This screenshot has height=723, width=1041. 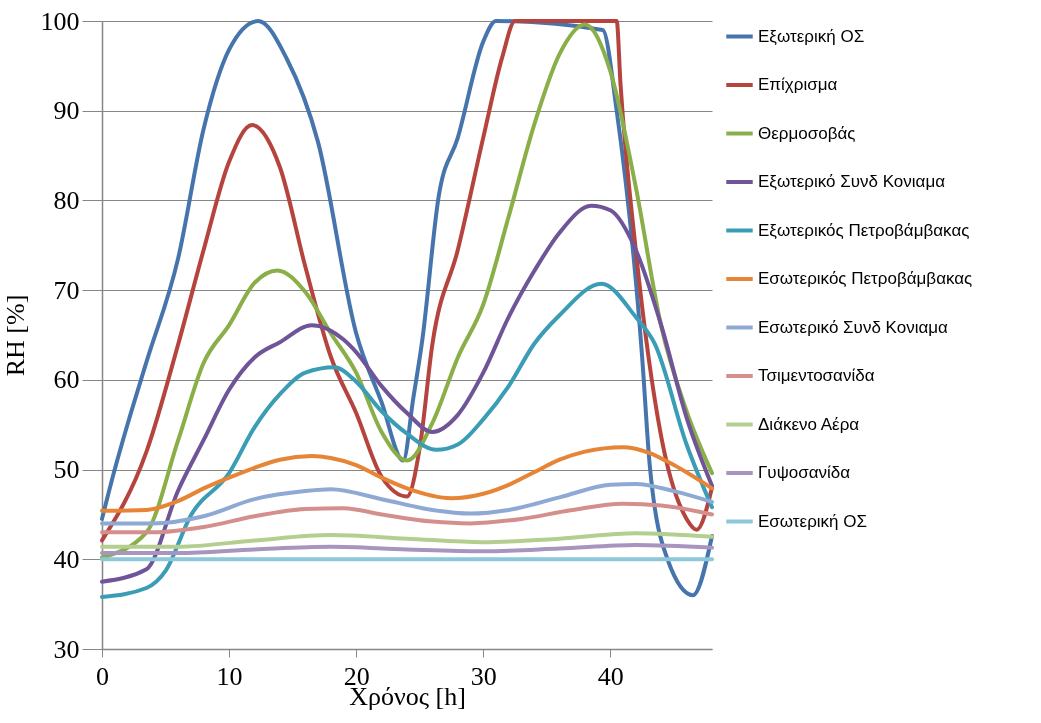 What do you see at coordinates (66, 290) in the screenshot?
I see `y-tick-label: 70` at bounding box center [66, 290].